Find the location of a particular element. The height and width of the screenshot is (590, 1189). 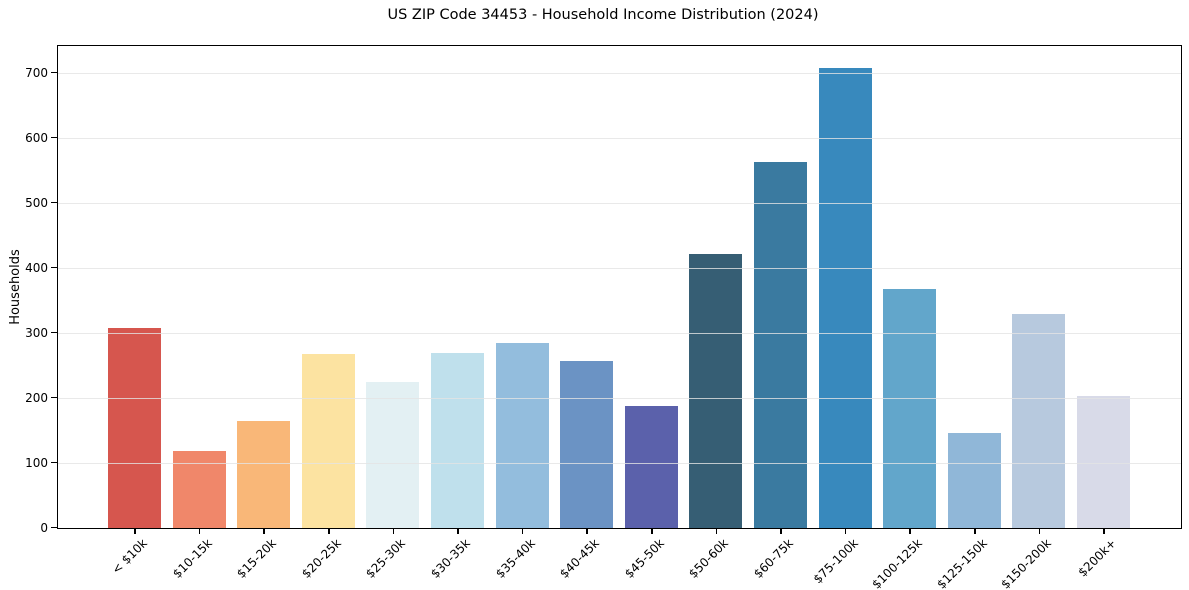

y-tick-label: 200 is located at coordinates (36, 397).